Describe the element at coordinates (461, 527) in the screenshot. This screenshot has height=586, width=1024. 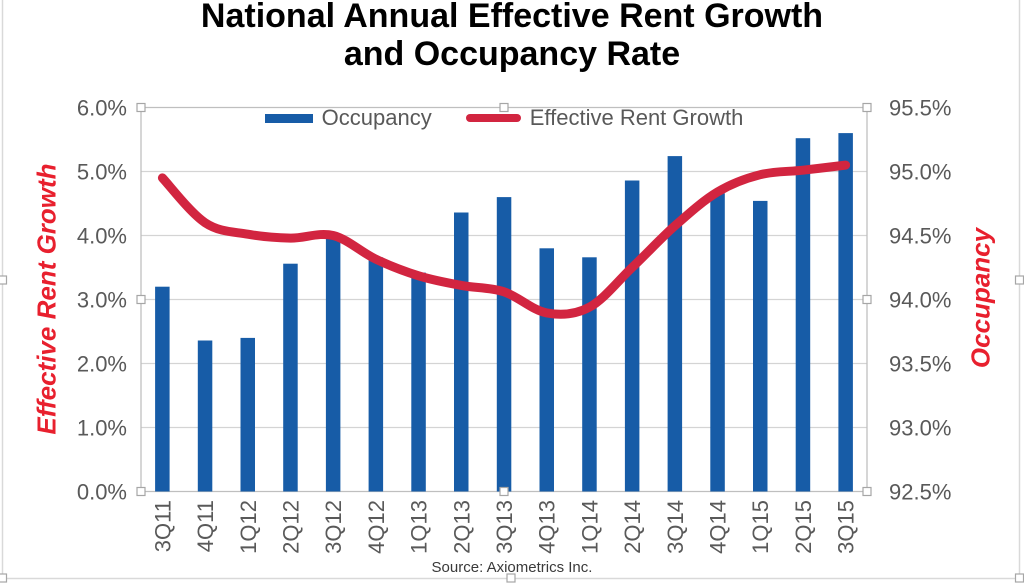
I see `category-label-2Q13: 2Q13` at that location.